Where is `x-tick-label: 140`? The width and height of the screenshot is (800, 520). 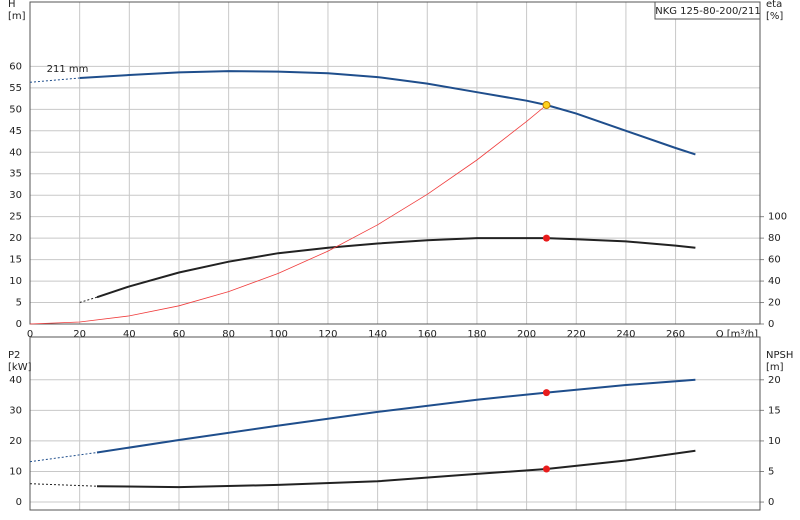 x-tick-label: 140 is located at coordinates (377, 334).